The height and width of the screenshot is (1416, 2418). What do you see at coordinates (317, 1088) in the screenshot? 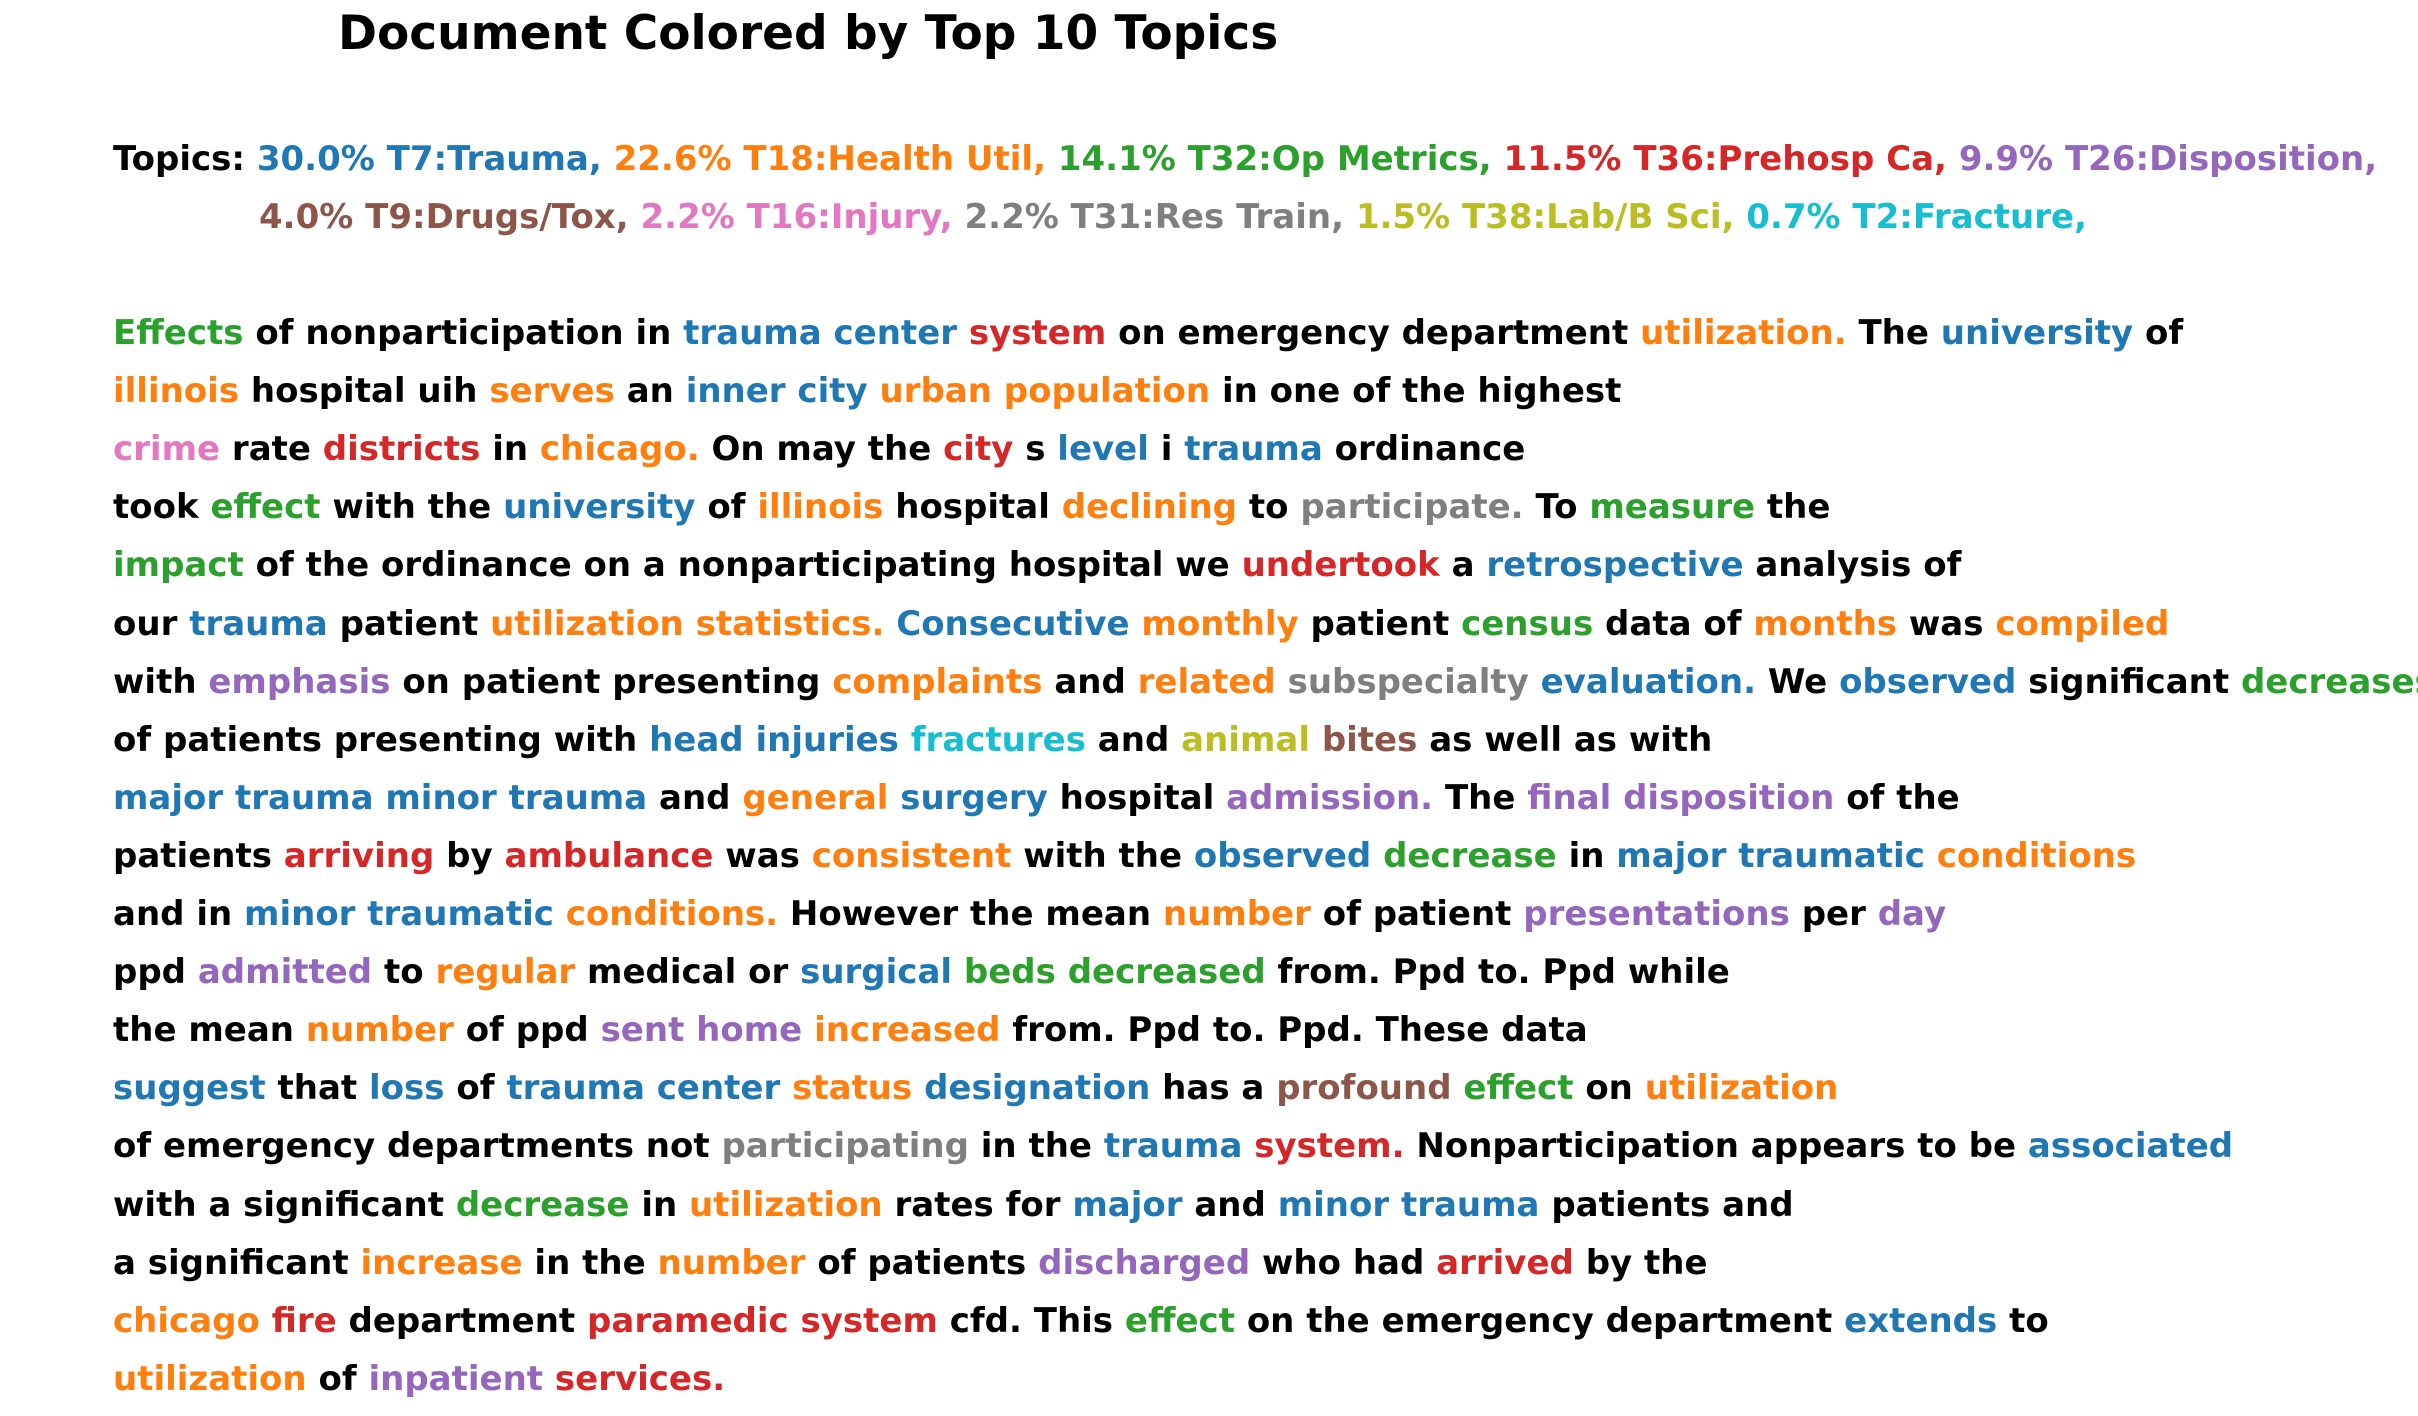
I see `plain-text: that` at bounding box center [317, 1088].